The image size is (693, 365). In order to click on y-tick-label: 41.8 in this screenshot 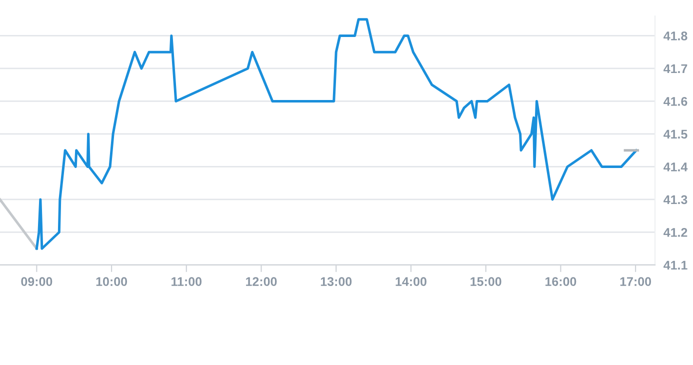, I will do `click(676, 36)`.